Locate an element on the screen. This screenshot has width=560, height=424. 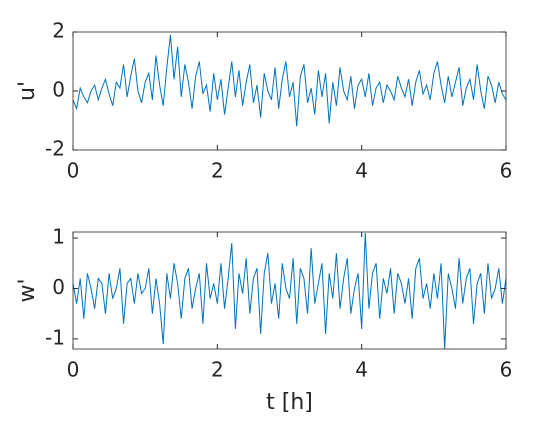
y-tick-label: -2 is located at coordinates (55, 149).